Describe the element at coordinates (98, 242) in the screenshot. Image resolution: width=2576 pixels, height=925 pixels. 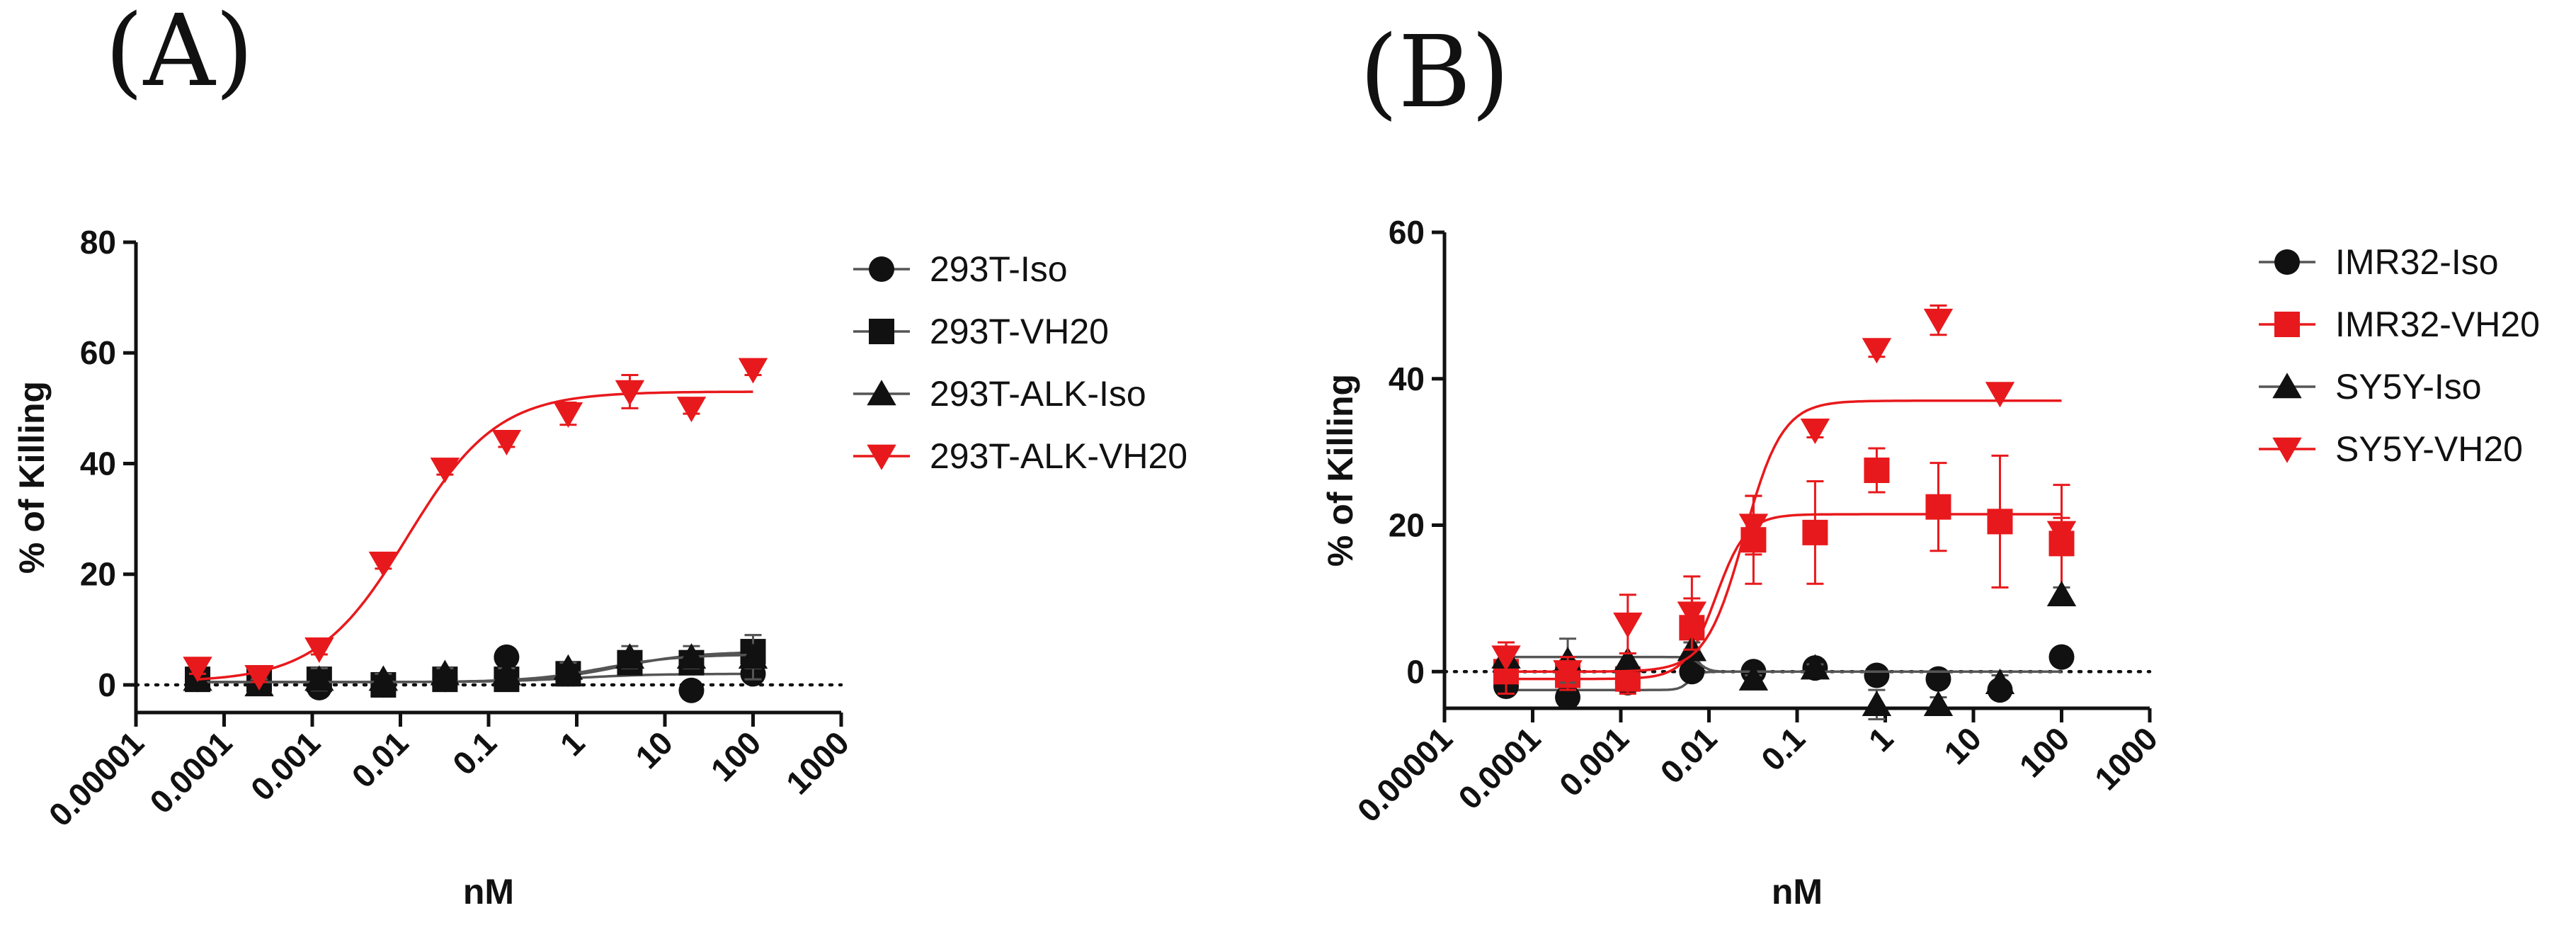
I see `y-tick-label: 80` at that location.